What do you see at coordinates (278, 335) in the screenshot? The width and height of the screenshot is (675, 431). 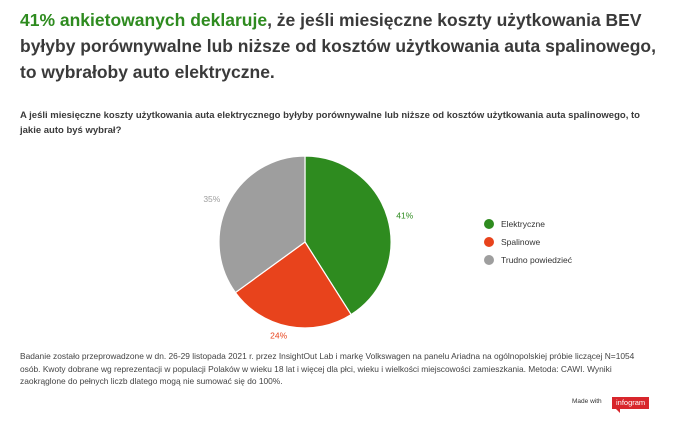 I see `pie-label-spalinowe: 24%` at bounding box center [278, 335].